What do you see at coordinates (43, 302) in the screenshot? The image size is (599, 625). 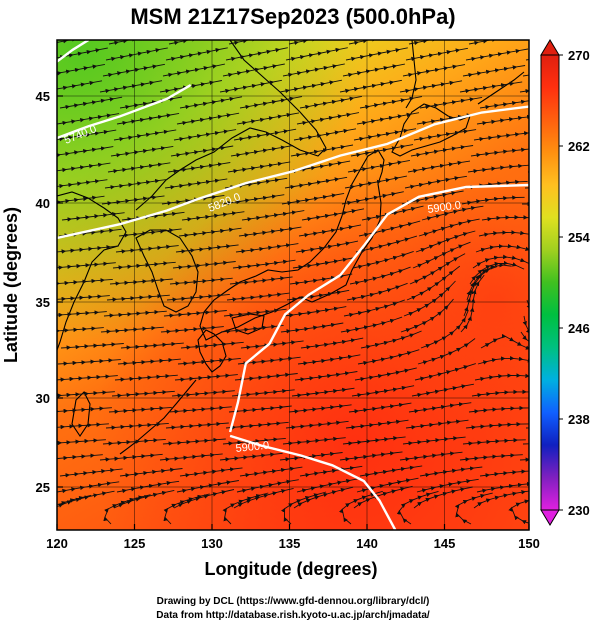 I see `y-tick-label: 35` at bounding box center [43, 302].